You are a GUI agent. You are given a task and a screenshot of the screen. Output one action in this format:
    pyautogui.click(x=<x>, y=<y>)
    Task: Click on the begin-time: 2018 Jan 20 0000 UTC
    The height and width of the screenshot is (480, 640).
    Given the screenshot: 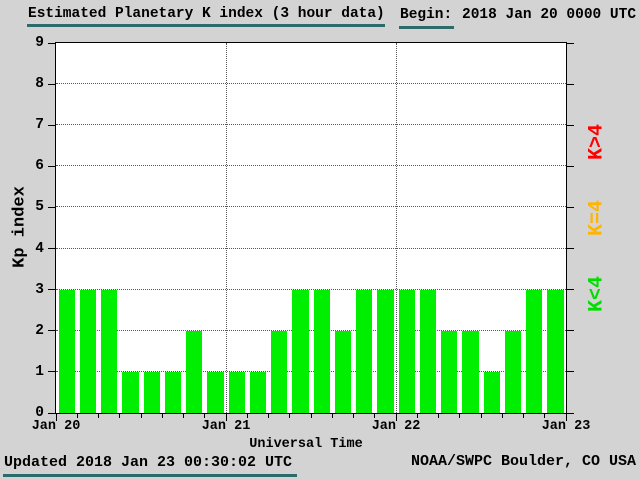 What is the action you would take?
    pyautogui.click(x=549, y=15)
    